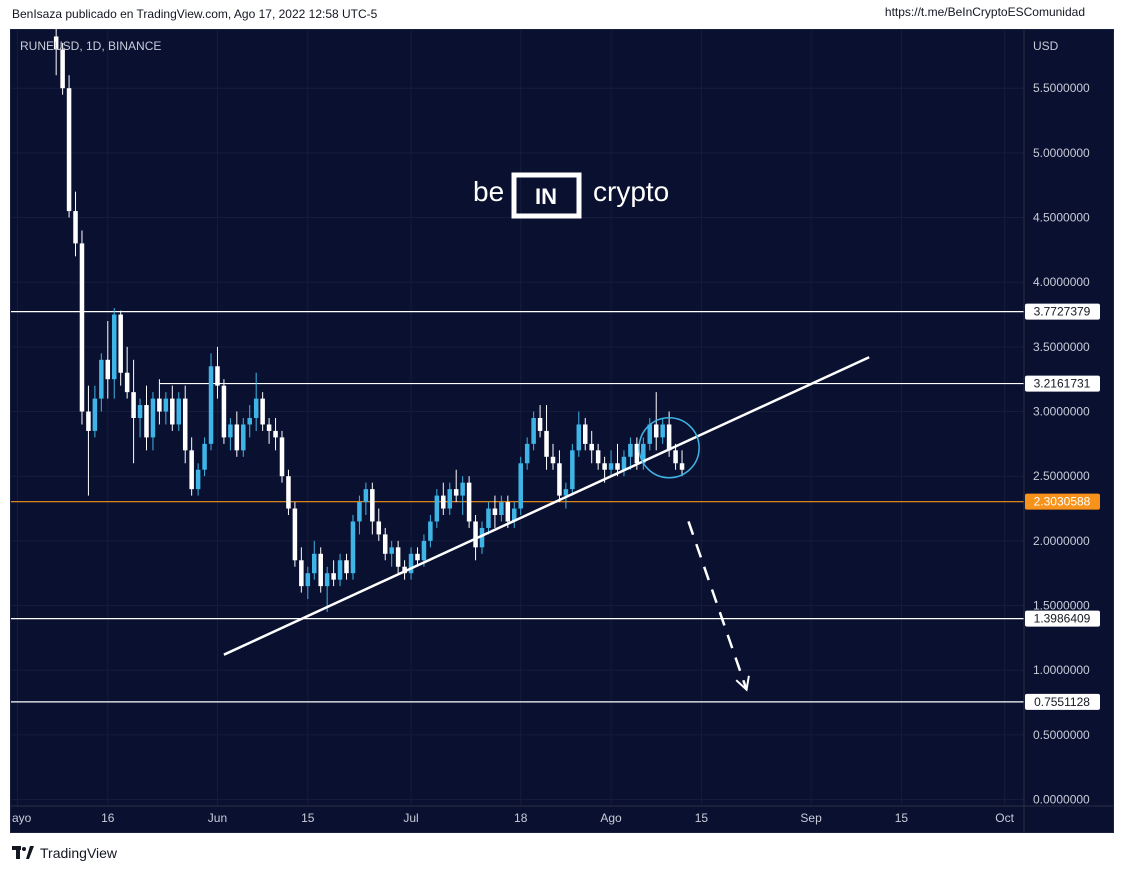 The width and height of the screenshot is (1125, 873). I want to click on projection-arrow-line, so click(717, 606).